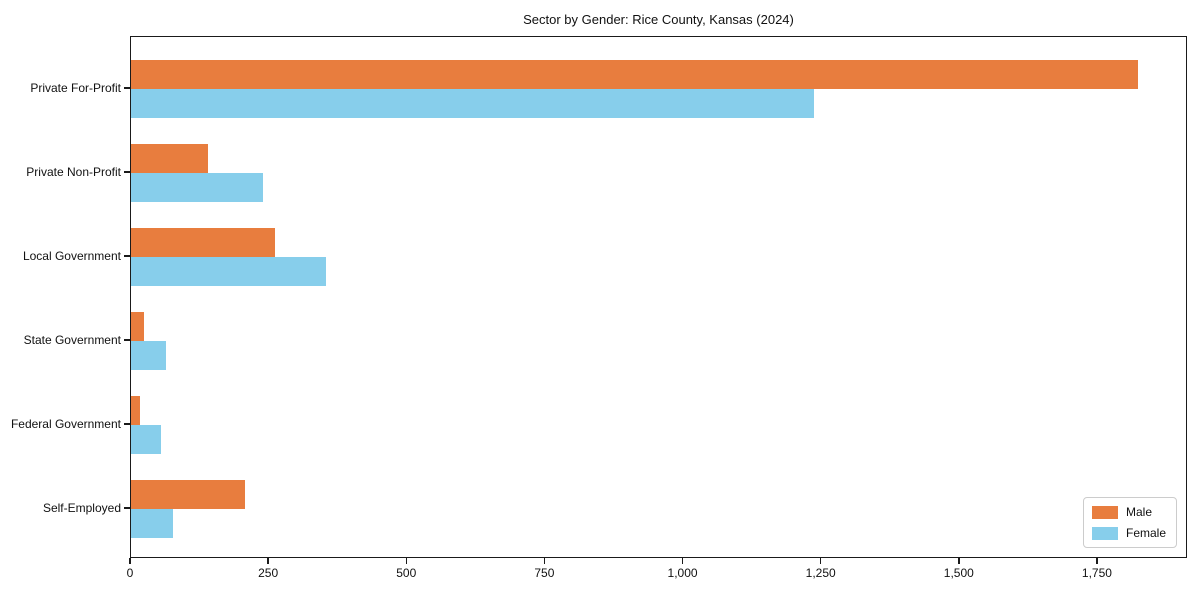  Describe the element at coordinates (1104, 533) in the screenshot. I see `legend-swatch-female` at that location.